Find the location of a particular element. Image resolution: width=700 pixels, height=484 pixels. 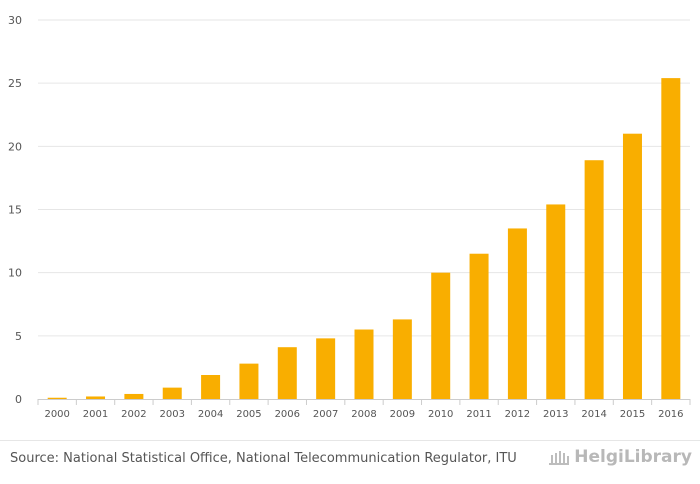

y-tick-label: 20 is located at coordinates (15, 146).